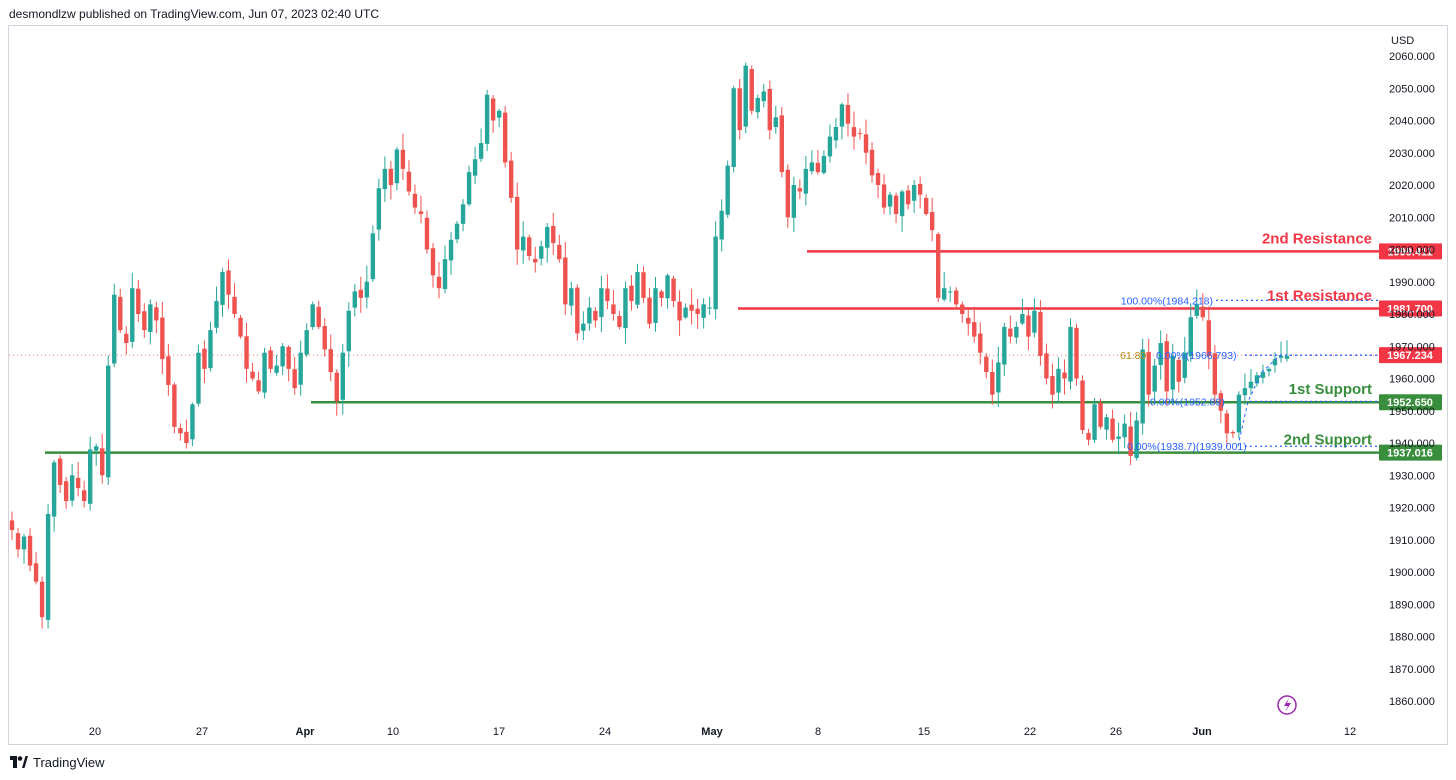 This screenshot has width=1456, height=780. I want to click on x-tick-label: Apr, so click(306, 732).